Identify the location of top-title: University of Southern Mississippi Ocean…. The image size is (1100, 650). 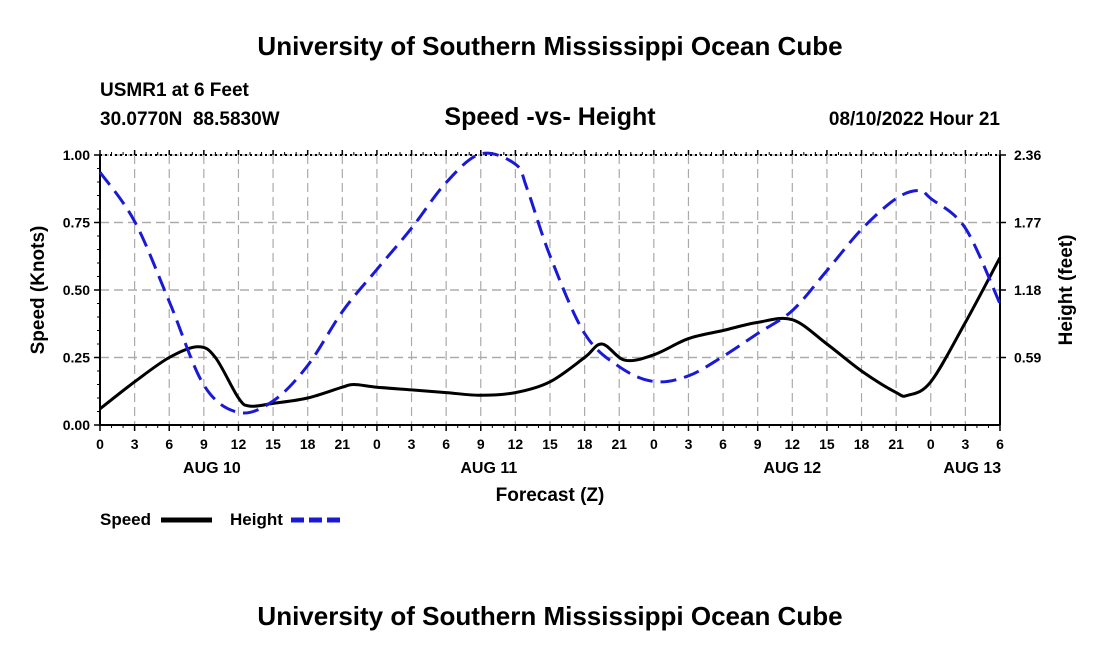
(549, 46).